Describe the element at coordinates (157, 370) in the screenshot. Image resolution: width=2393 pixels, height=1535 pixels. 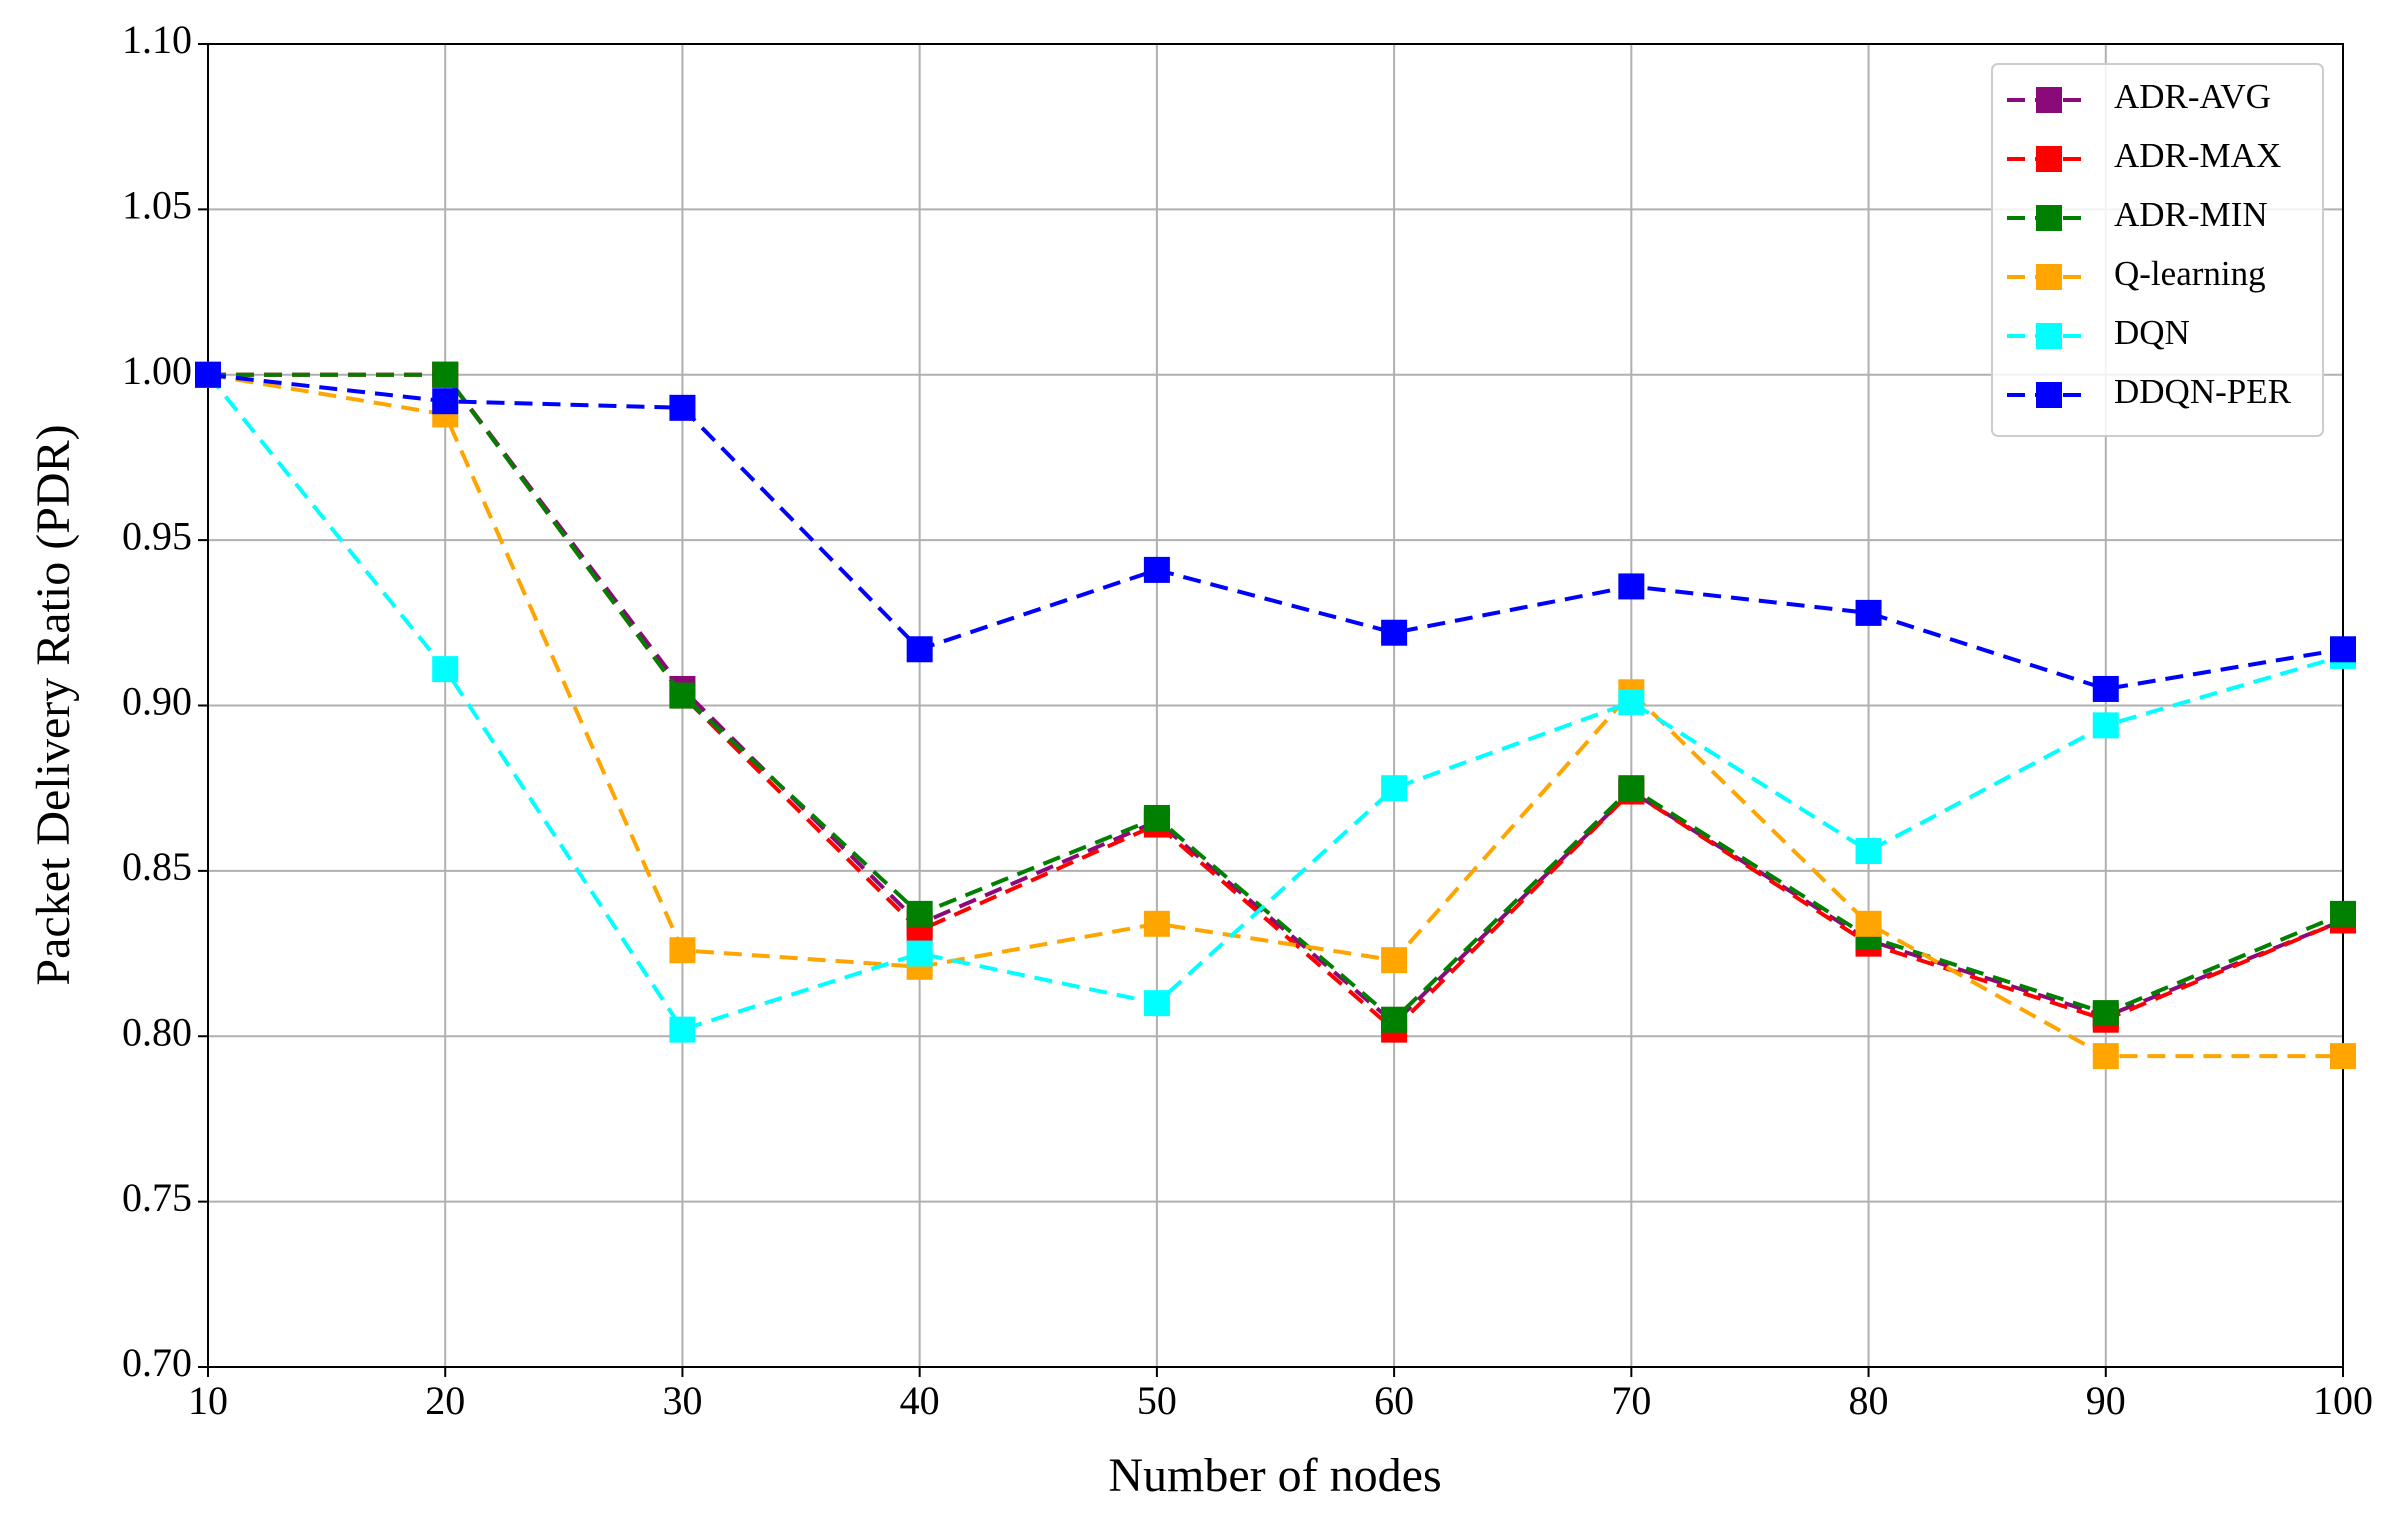
I see `y-tick-label: 1.00` at that location.